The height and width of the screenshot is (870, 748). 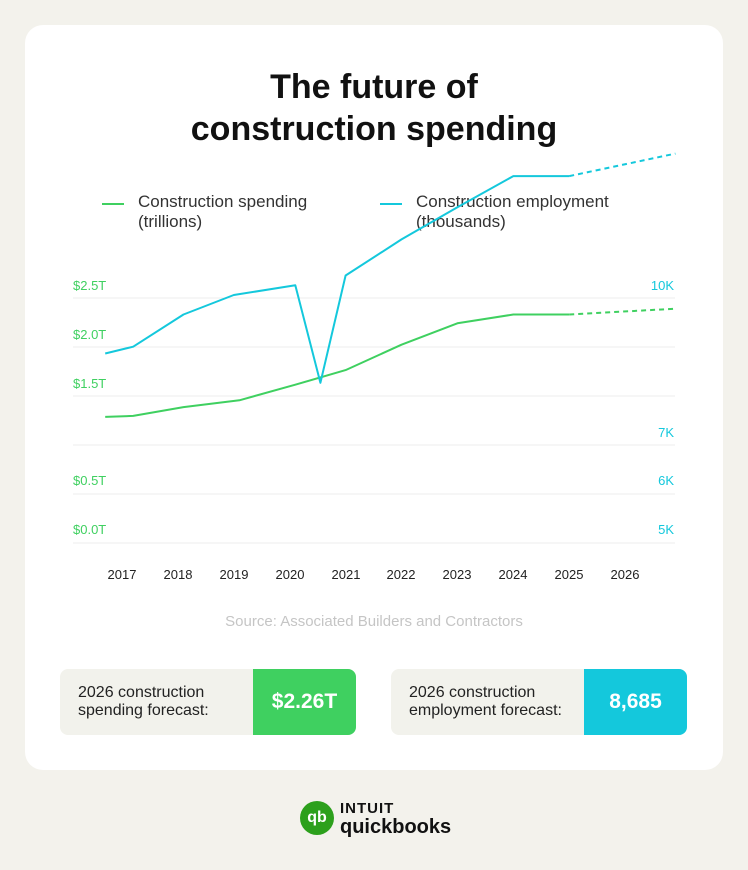 I want to click on legend-employment: Construction employment (thousands), so click(x=494, y=212).